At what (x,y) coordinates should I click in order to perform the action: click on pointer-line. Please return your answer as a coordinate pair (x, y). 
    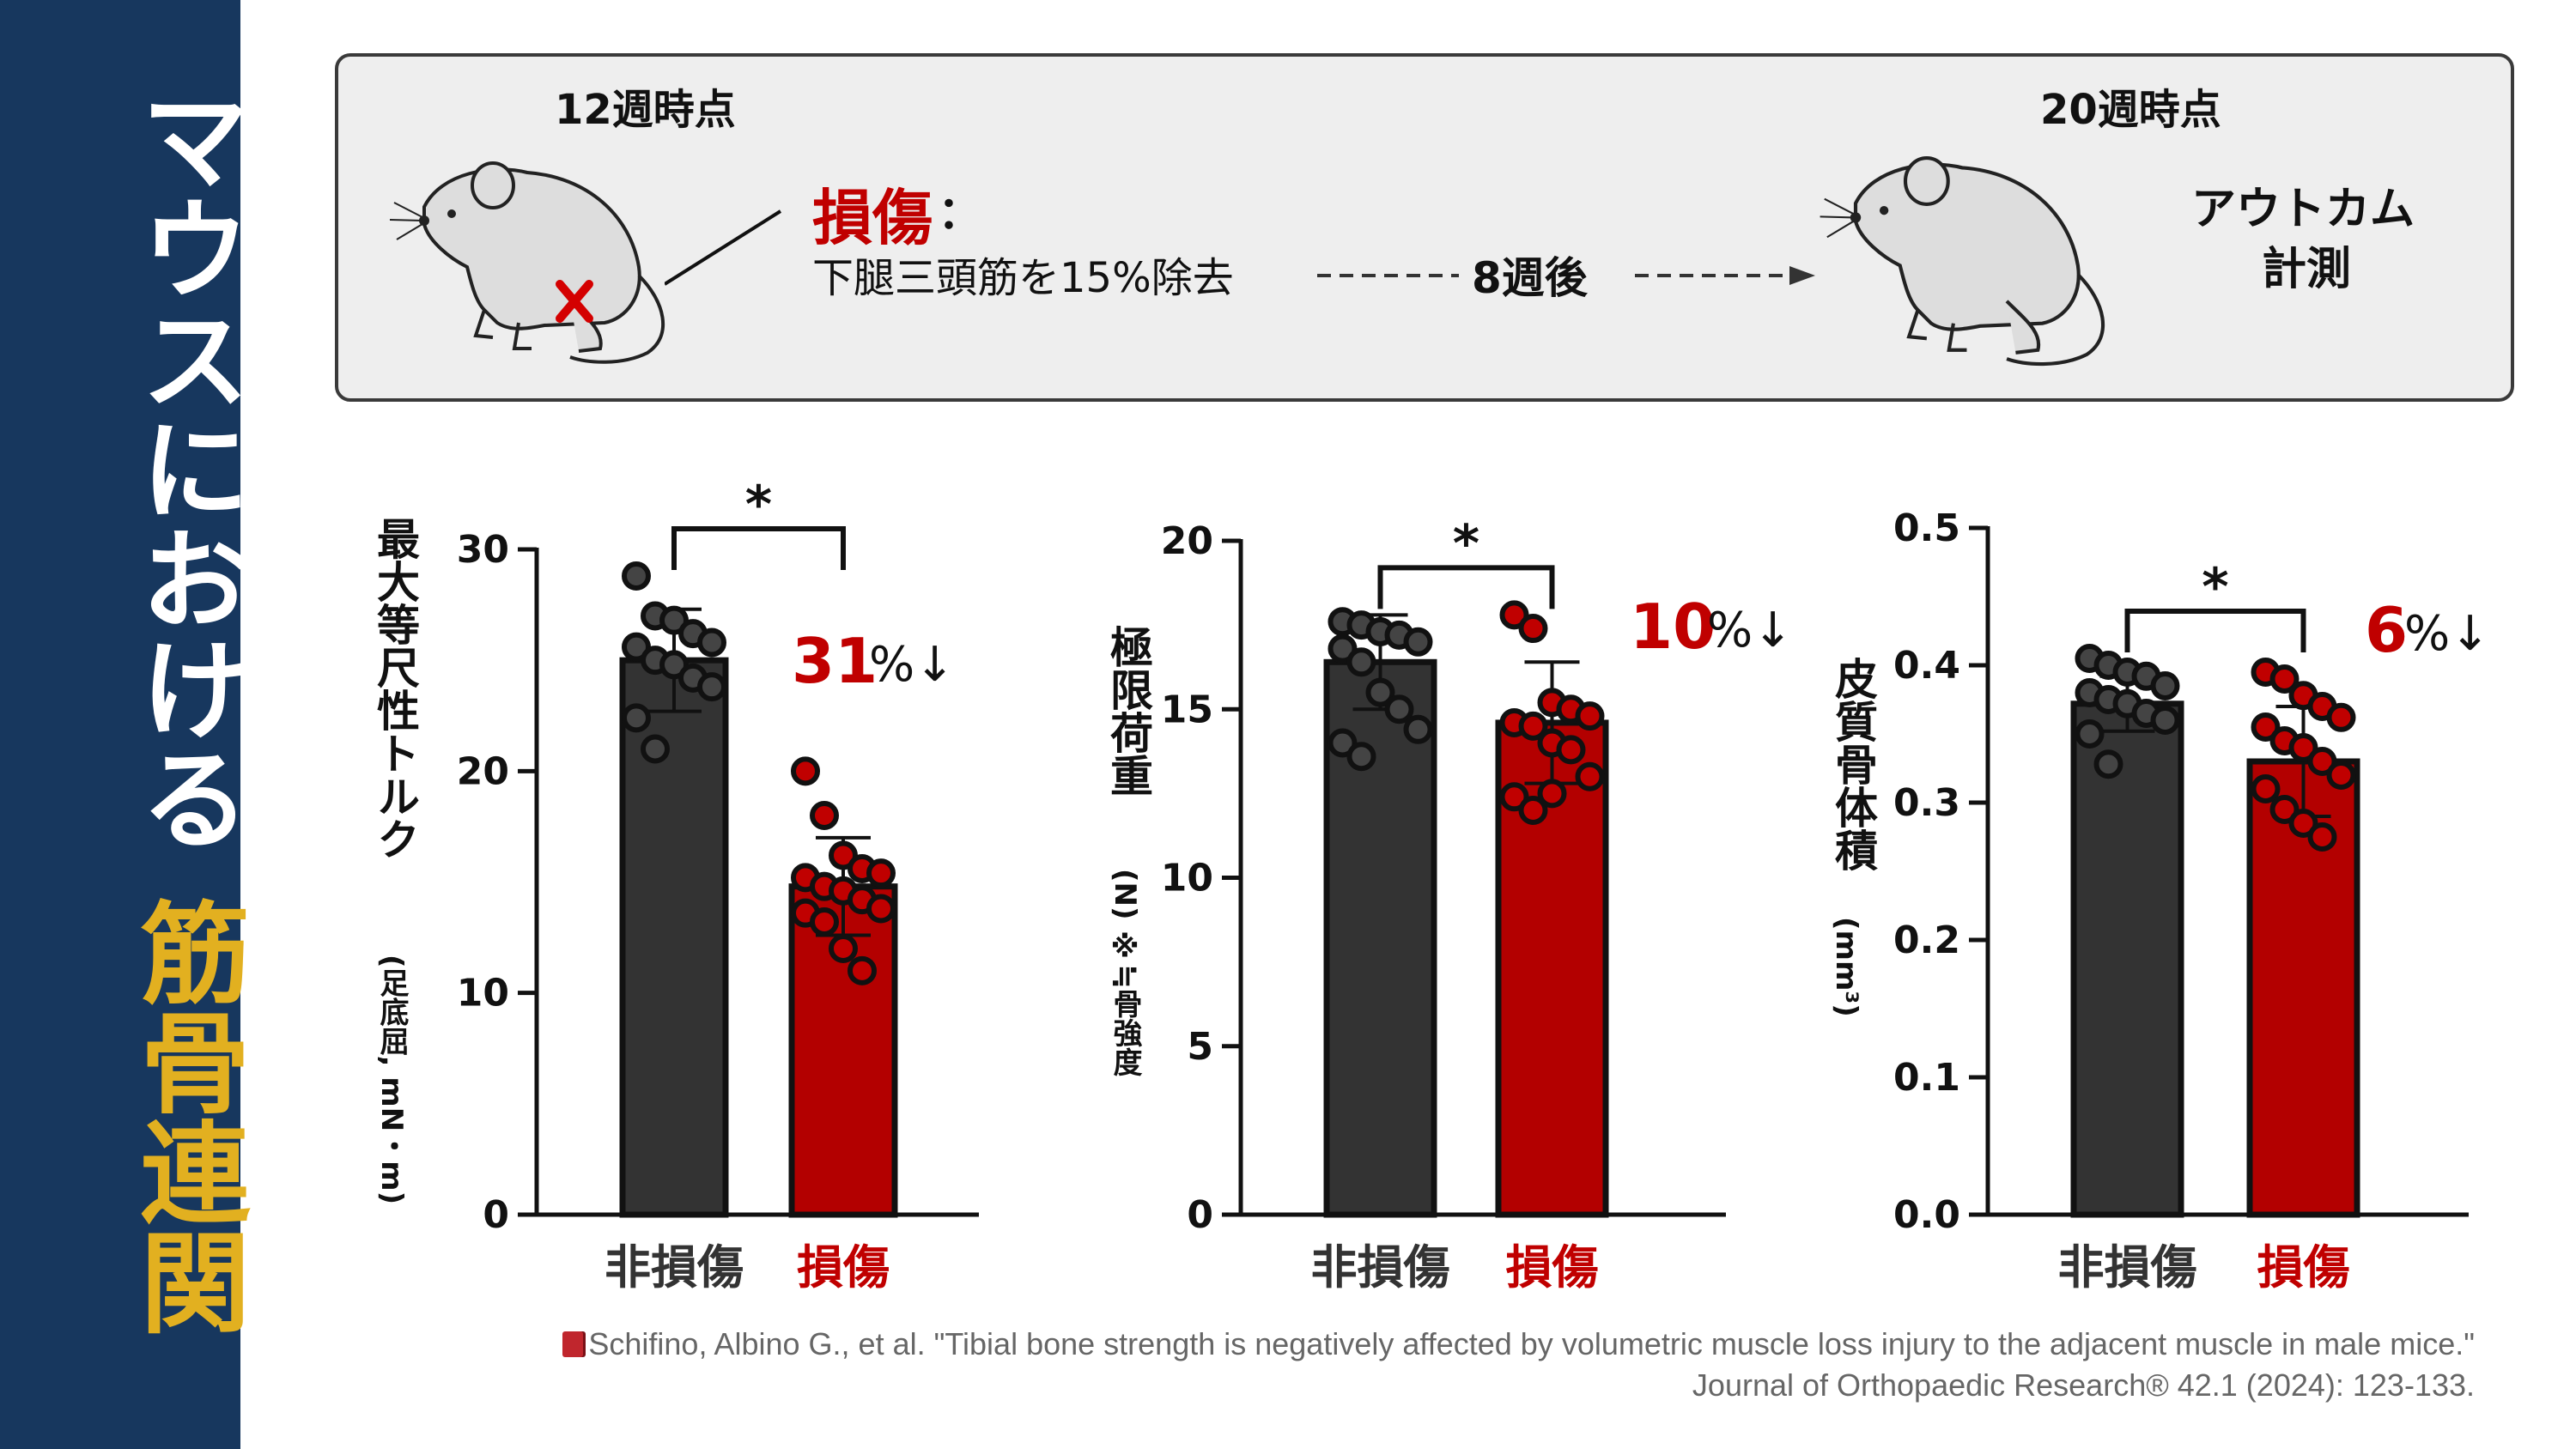
    Looking at the image, I should click on (724, 247).